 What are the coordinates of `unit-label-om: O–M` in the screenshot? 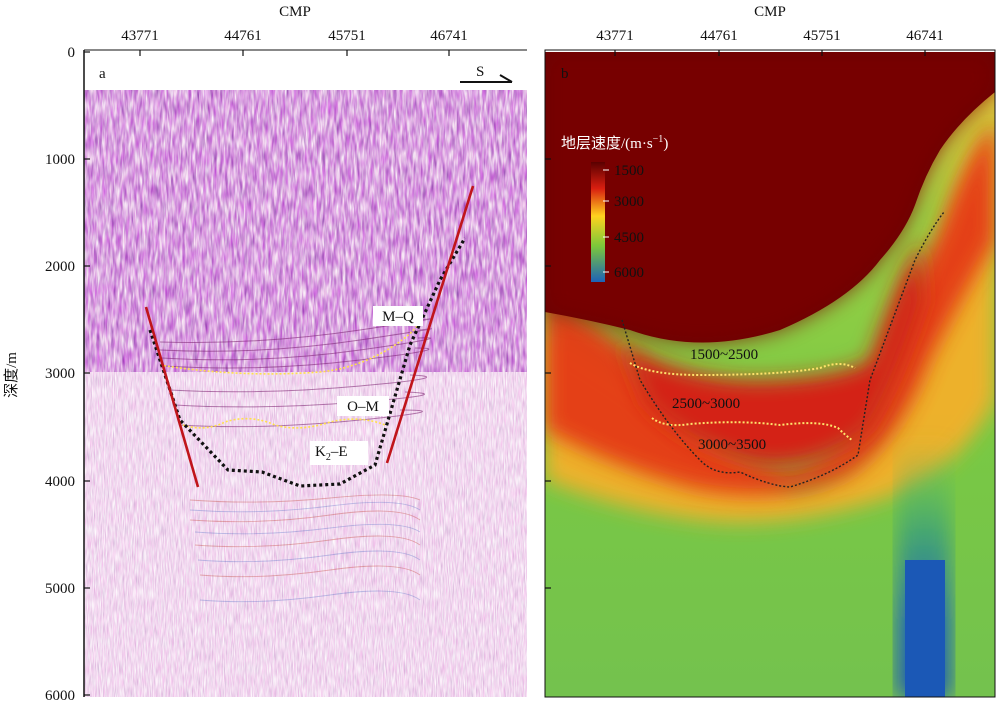 It's located at (363, 407).